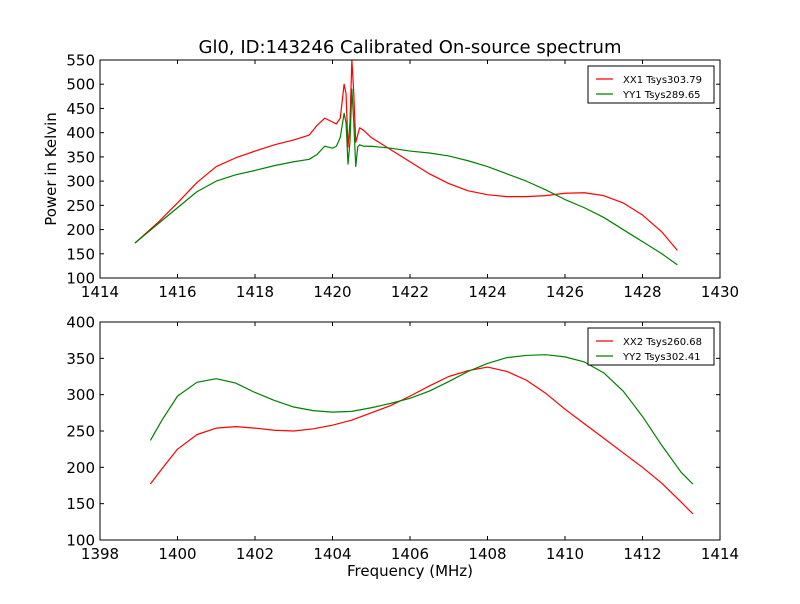  I want to click on legend-label: XX2 Tsys260.68, so click(662, 342).